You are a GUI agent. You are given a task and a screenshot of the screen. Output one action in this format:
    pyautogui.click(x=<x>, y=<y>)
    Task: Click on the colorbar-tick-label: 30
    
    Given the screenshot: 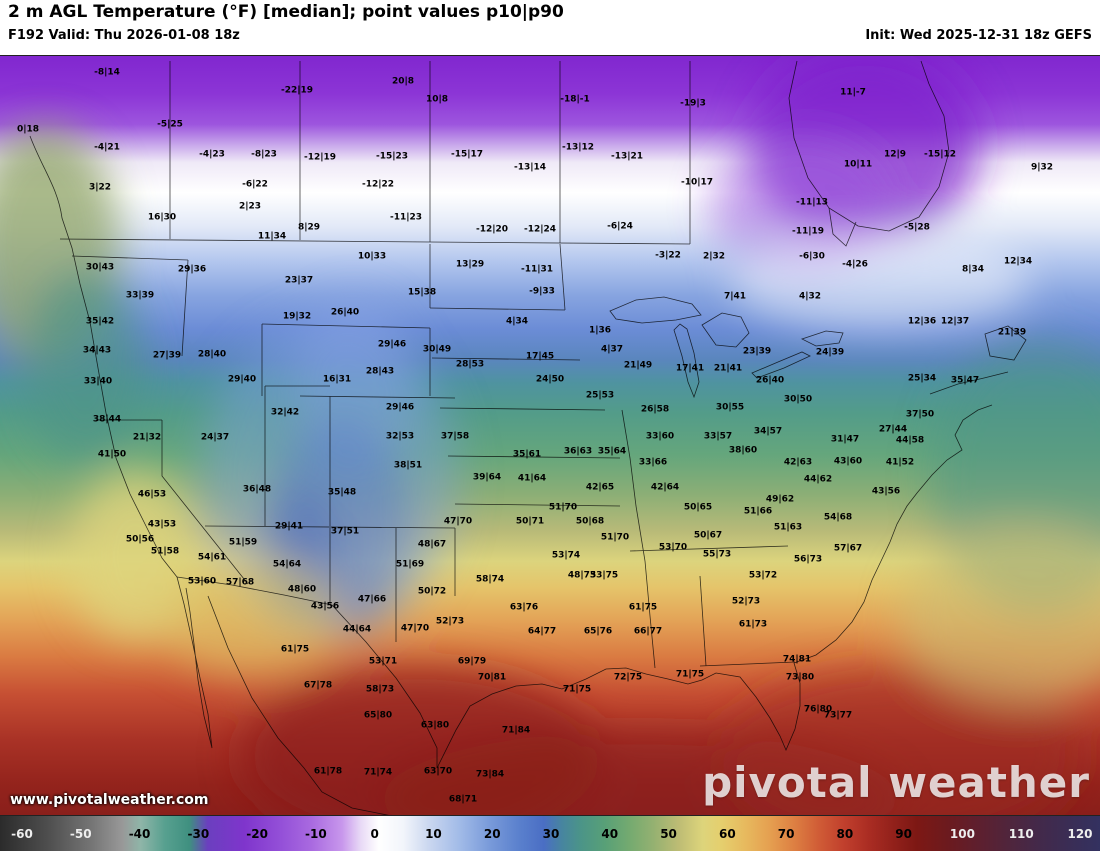 What is the action you would take?
    pyautogui.click(x=551, y=833)
    